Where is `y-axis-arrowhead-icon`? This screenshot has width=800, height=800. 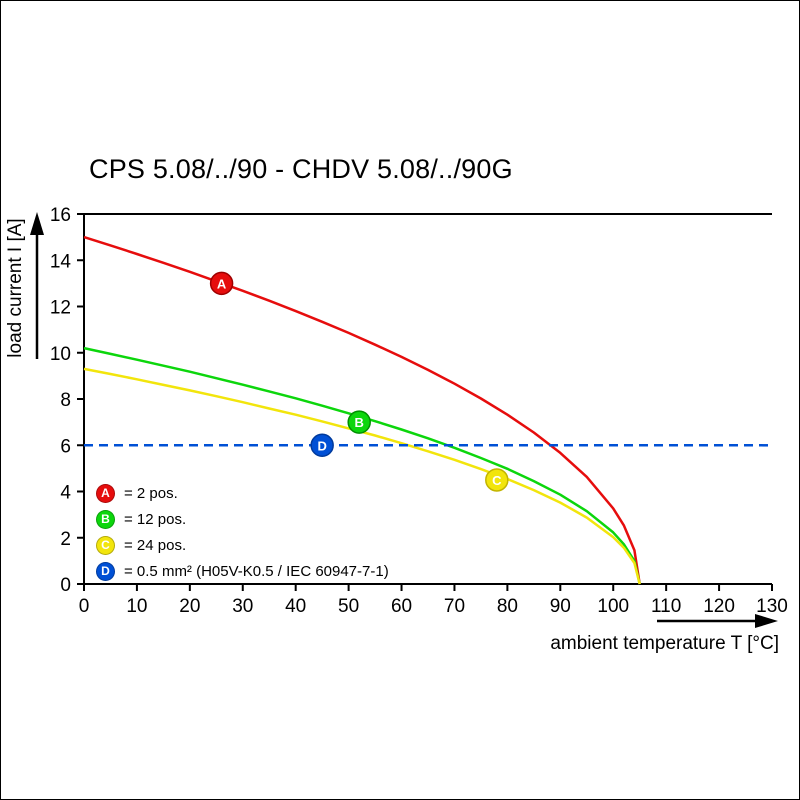
y-axis-arrowhead-icon is located at coordinates (37, 223).